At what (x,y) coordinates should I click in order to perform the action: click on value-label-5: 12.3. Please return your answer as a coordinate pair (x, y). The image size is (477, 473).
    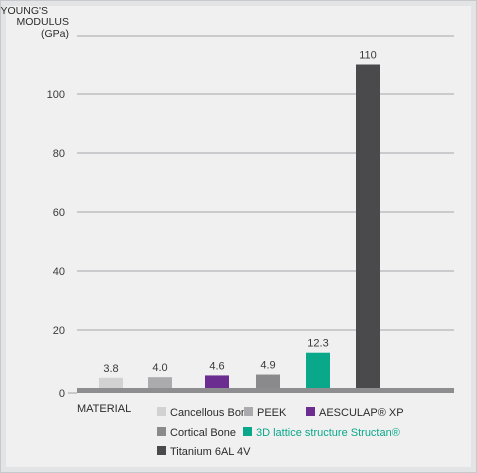
    Looking at the image, I should click on (317, 344).